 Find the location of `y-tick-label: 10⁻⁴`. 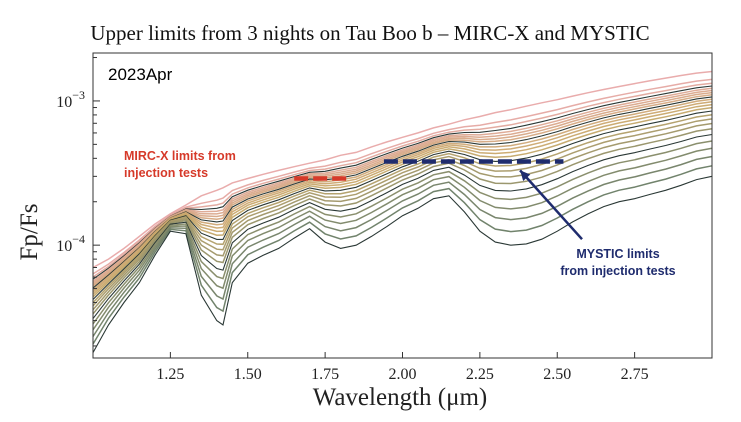

y-tick-label: 10⁻⁴ is located at coordinates (70, 243).